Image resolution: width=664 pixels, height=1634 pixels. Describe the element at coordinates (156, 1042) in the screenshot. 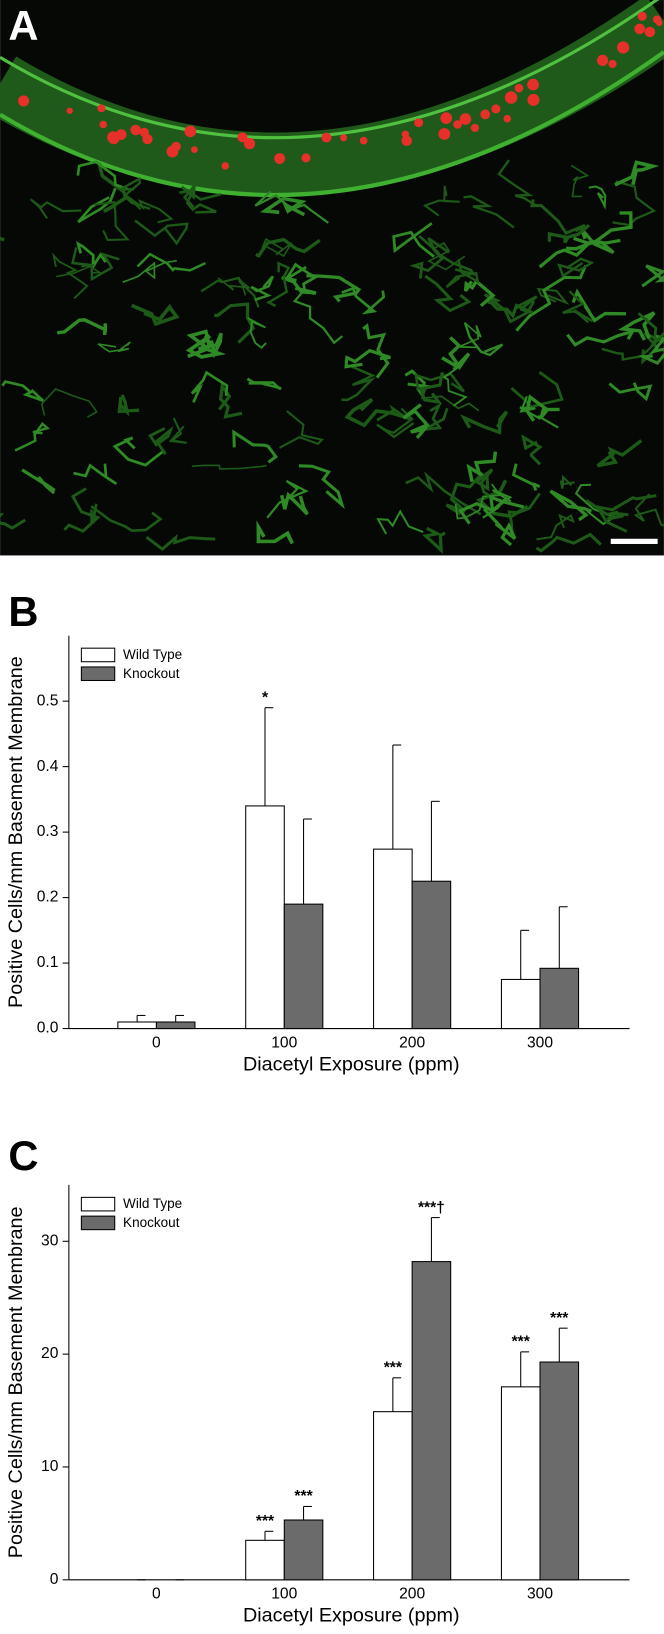

I see `x-tick-label: 0` at that location.